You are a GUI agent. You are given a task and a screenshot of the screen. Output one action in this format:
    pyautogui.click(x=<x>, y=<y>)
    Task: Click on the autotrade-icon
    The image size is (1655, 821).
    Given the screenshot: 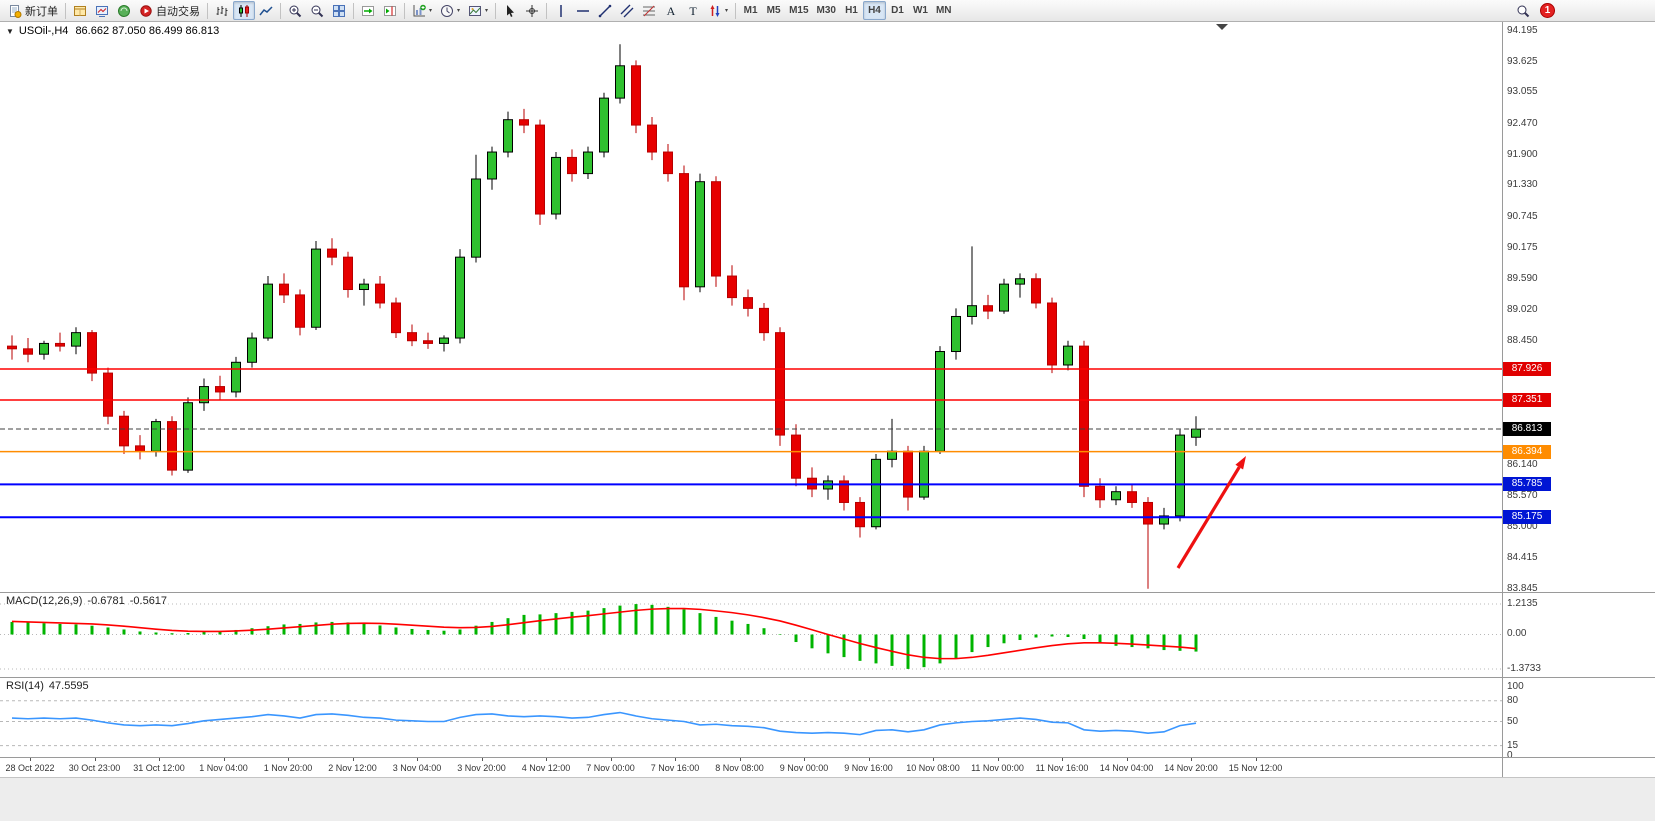 What is the action you would take?
    pyautogui.click(x=146, y=11)
    